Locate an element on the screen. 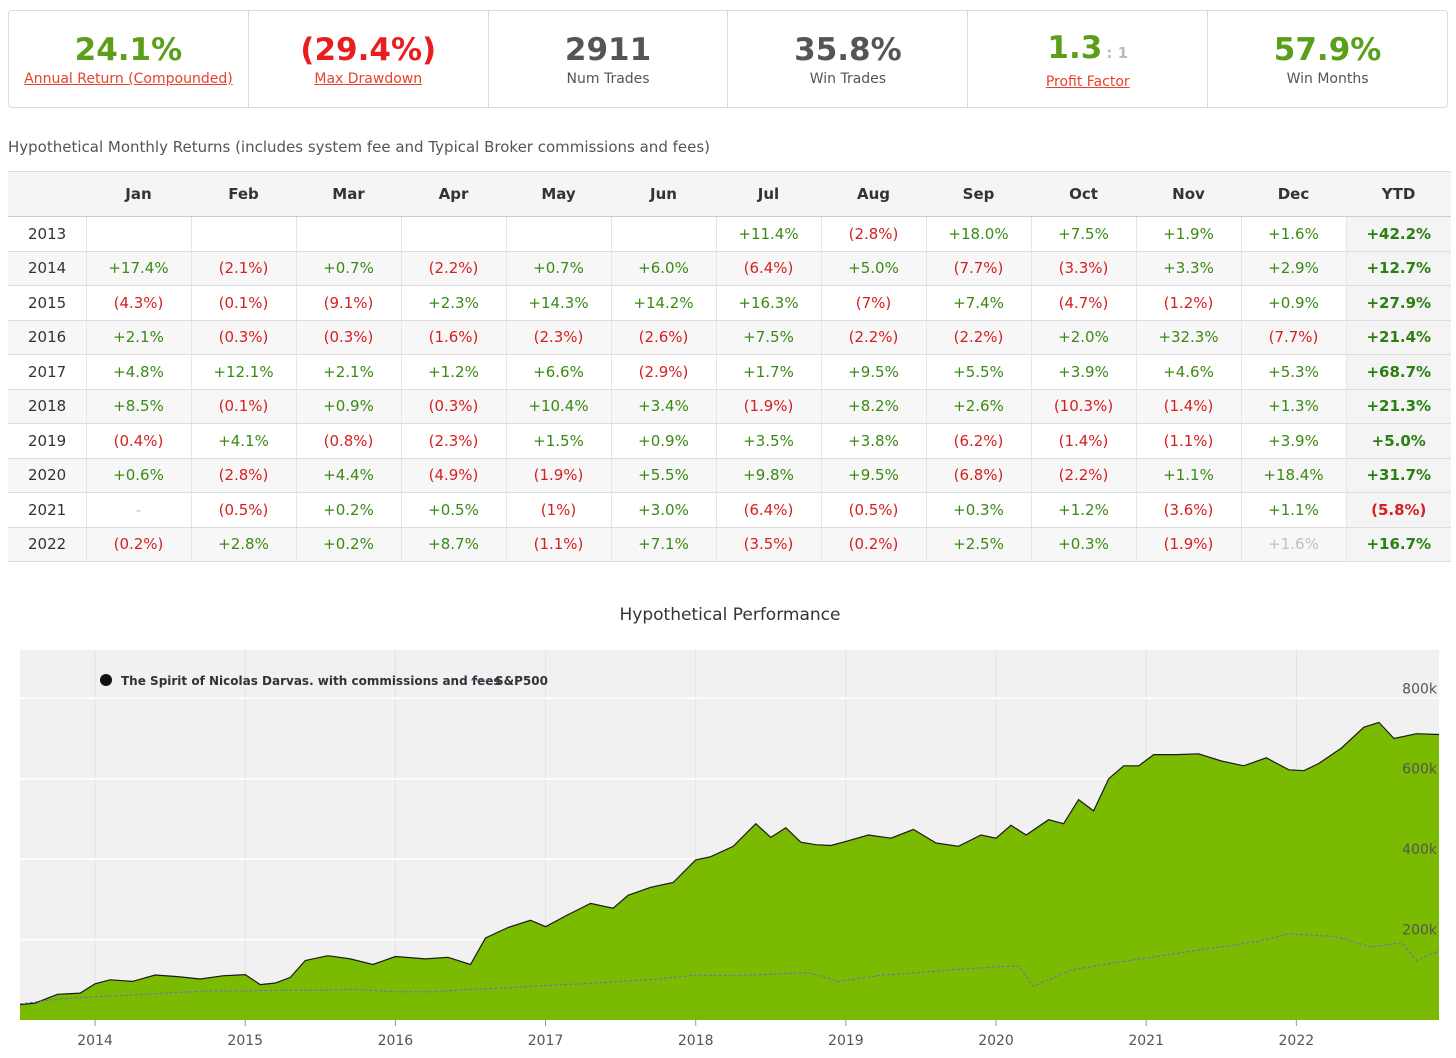  year-cell: 2015 is located at coordinates (47, 303).